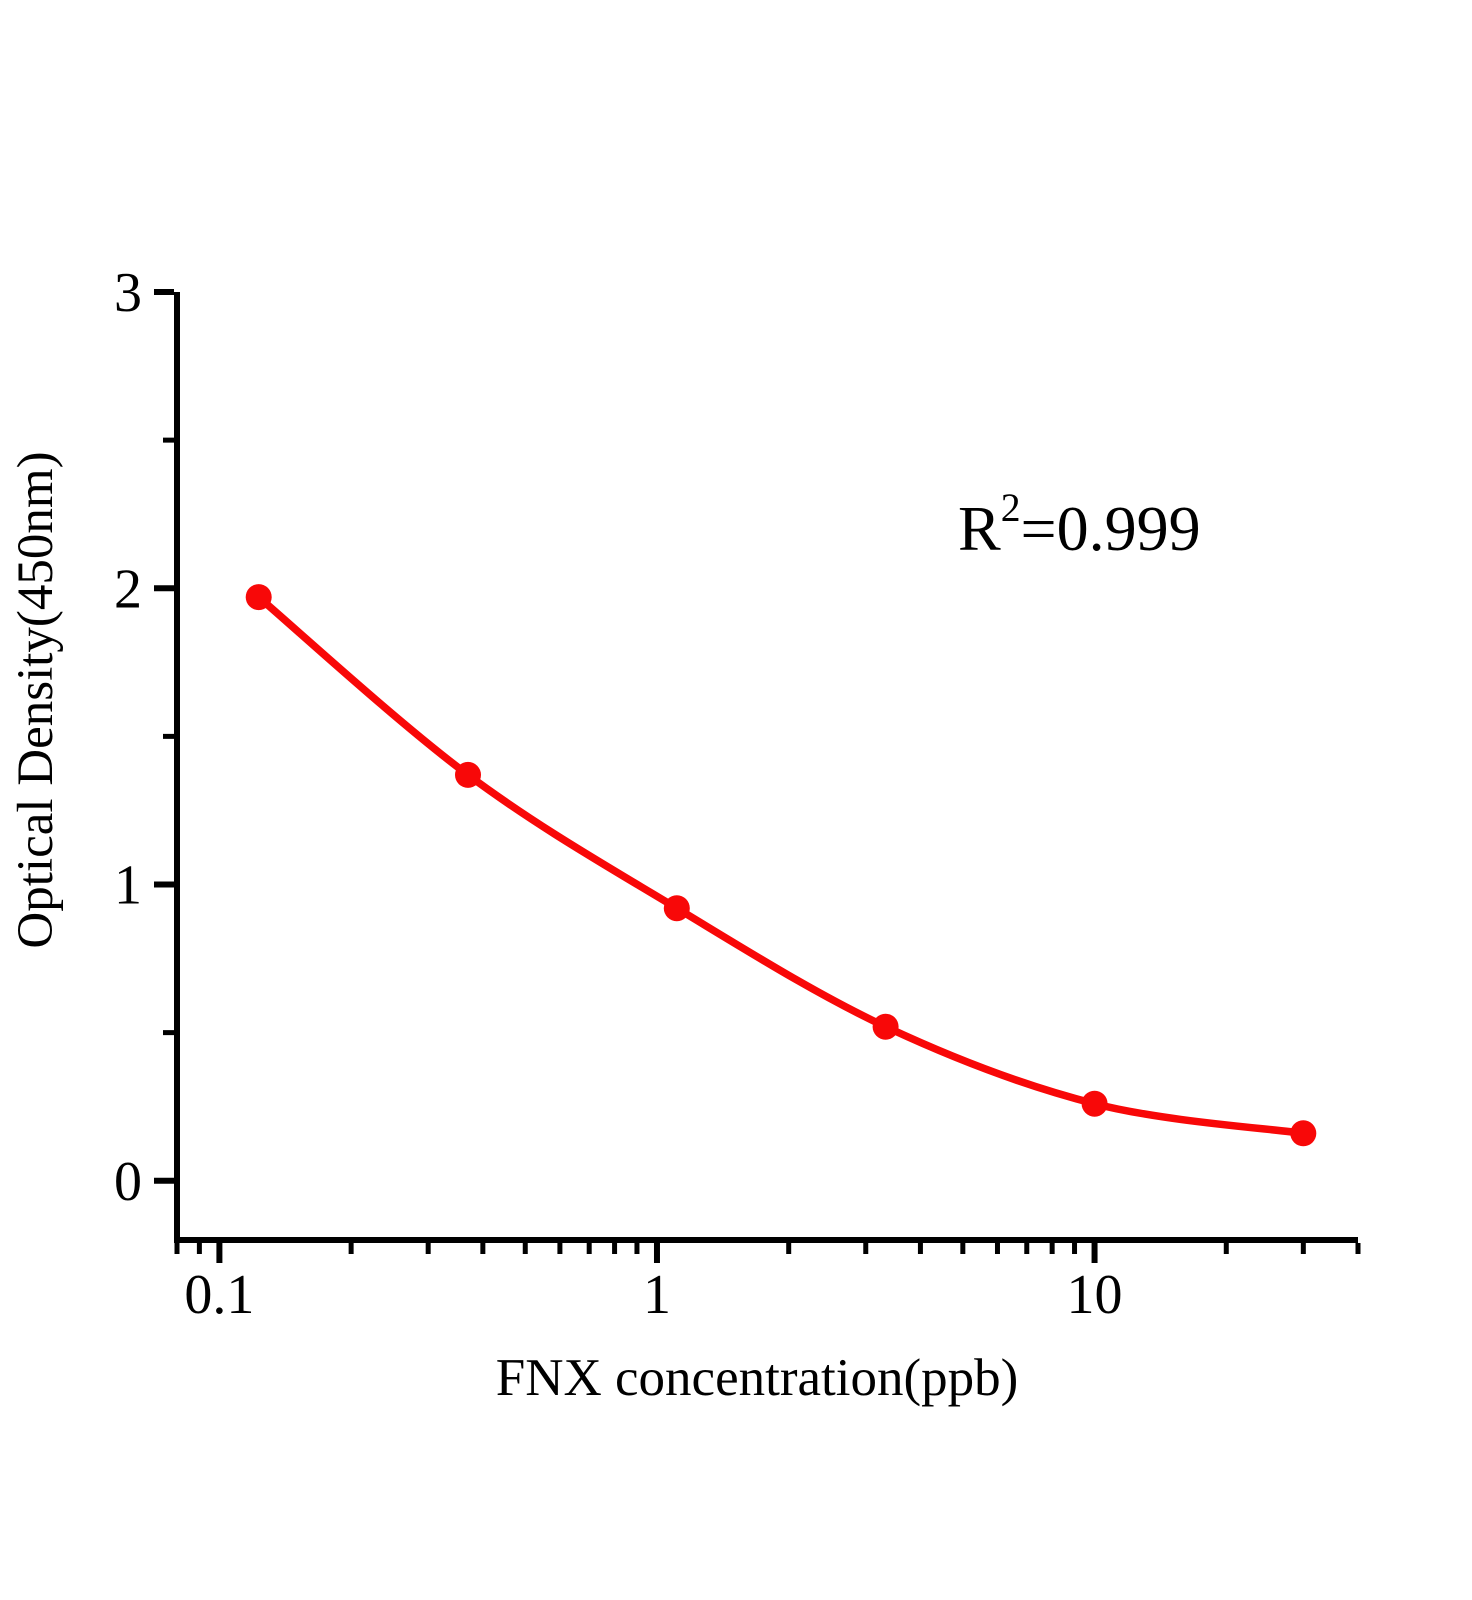 This screenshot has width=1472, height=1600. I want to click on r2-exponent: 2, so click(1010, 508).